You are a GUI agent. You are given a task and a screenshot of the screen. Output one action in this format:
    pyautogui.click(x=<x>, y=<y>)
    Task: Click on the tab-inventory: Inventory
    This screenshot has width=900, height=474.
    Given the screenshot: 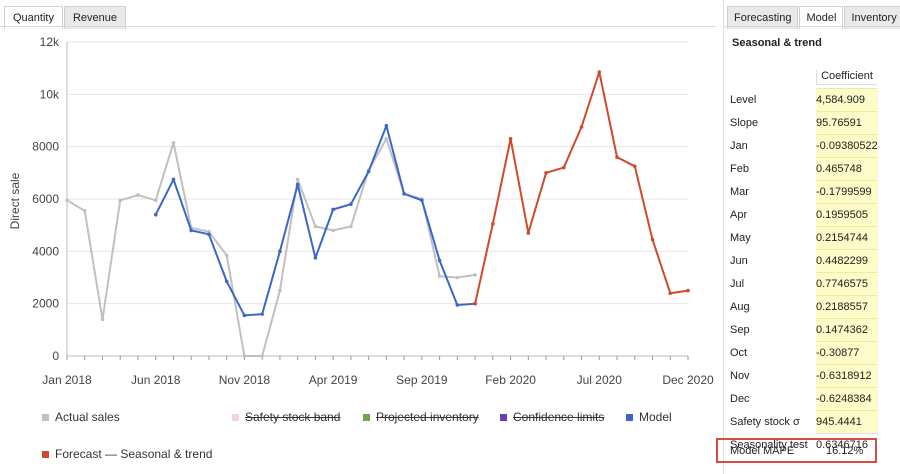 What is the action you would take?
    pyautogui.click(x=872, y=17)
    